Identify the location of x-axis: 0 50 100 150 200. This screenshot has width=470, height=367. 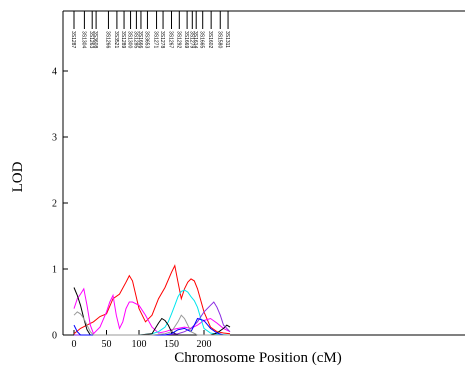
(142, 340).